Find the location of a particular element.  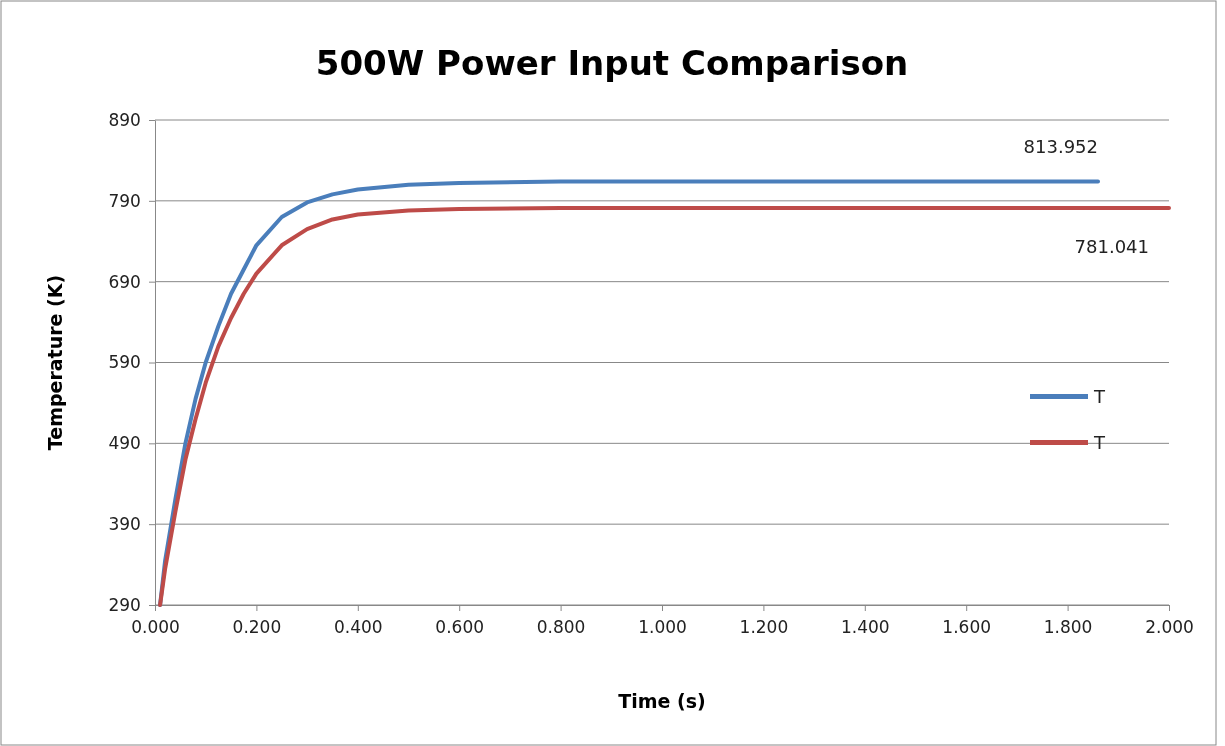

x-tick-label: 0.200 is located at coordinates (257, 626).